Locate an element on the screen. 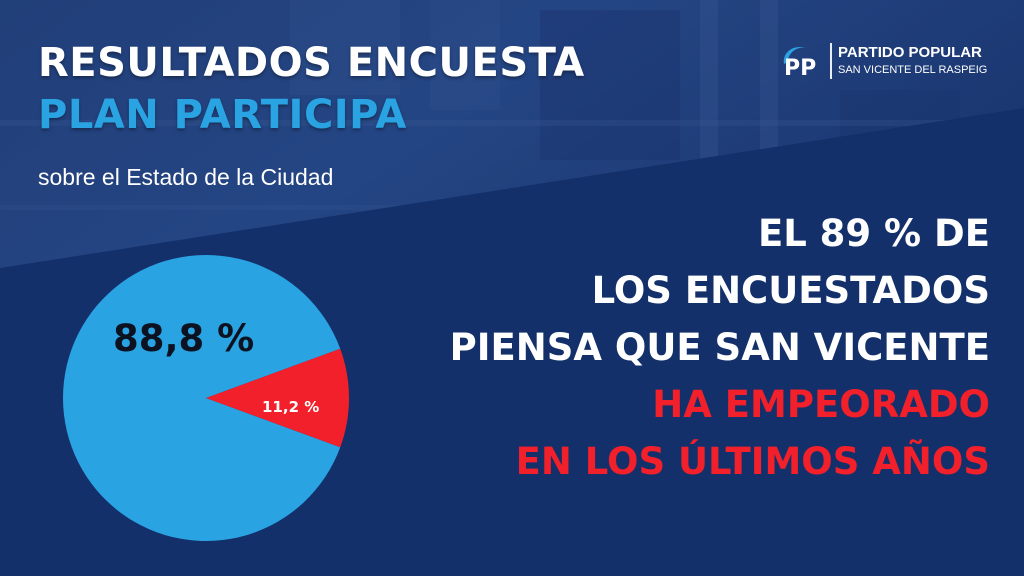  headline-line-3: PIENSA QUE SAN VICENTE is located at coordinates (719, 347).